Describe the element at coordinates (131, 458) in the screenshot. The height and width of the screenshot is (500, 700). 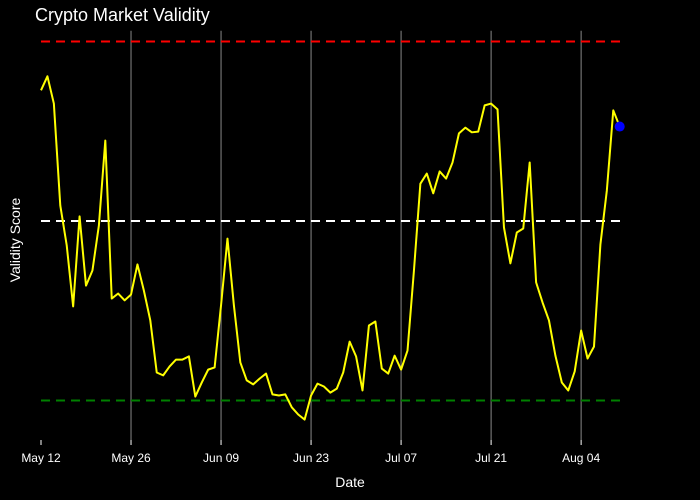
I see `x-tick-label: May 26` at that location.